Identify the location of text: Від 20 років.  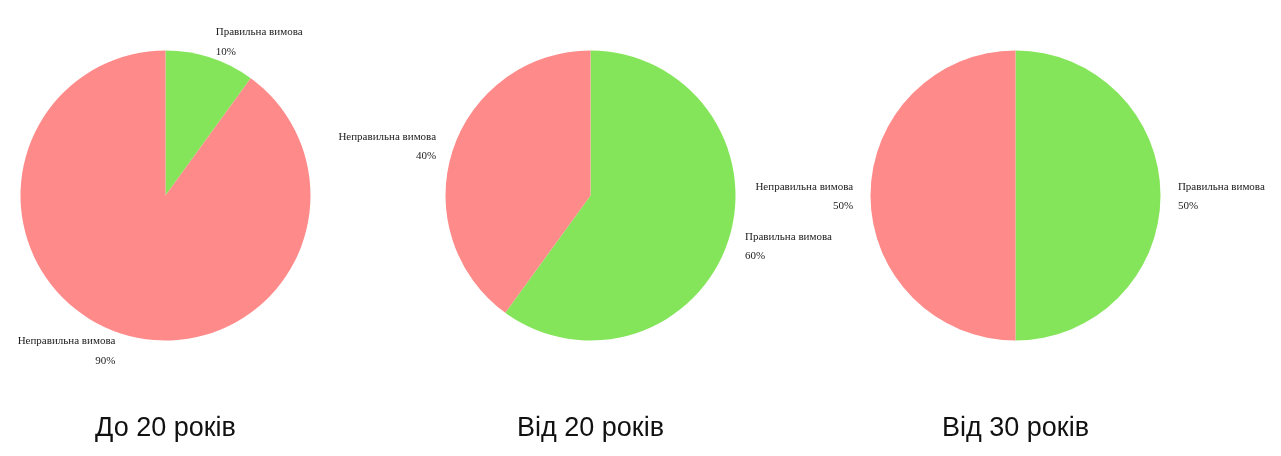
(590, 426).